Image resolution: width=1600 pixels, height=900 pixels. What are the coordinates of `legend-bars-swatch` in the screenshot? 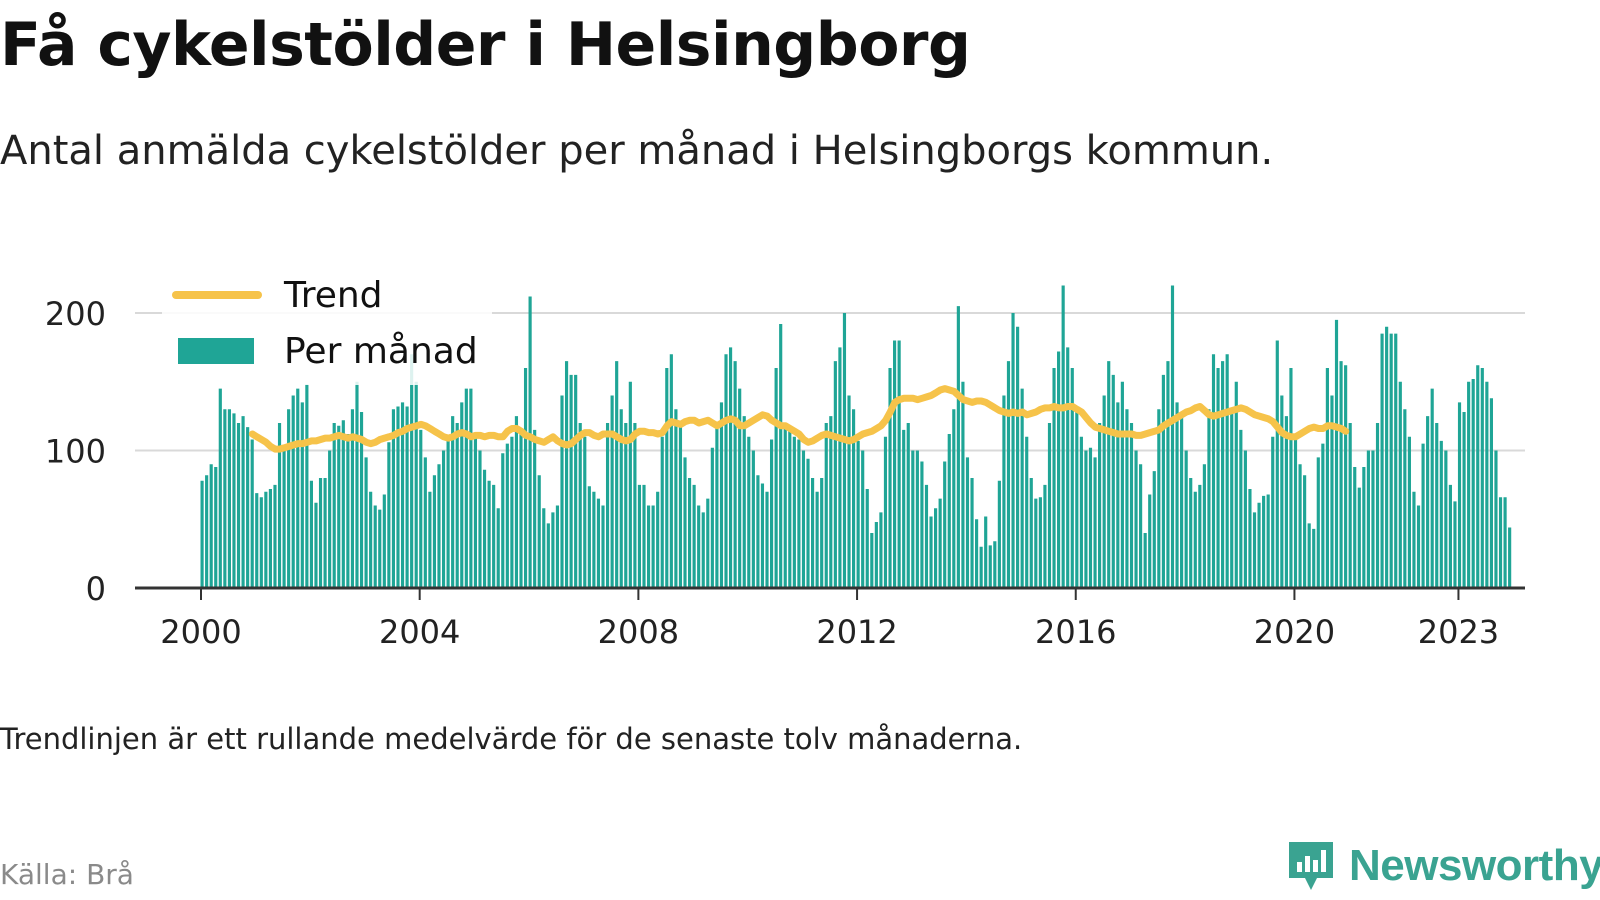 It's located at (216, 351).